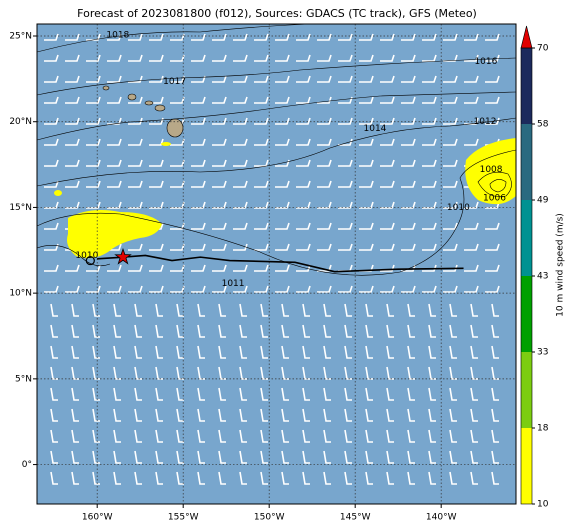 Image resolution: width=575 pixels, height=528 pixels. I want to click on colorbar-tick-label: 49, so click(543, 201).